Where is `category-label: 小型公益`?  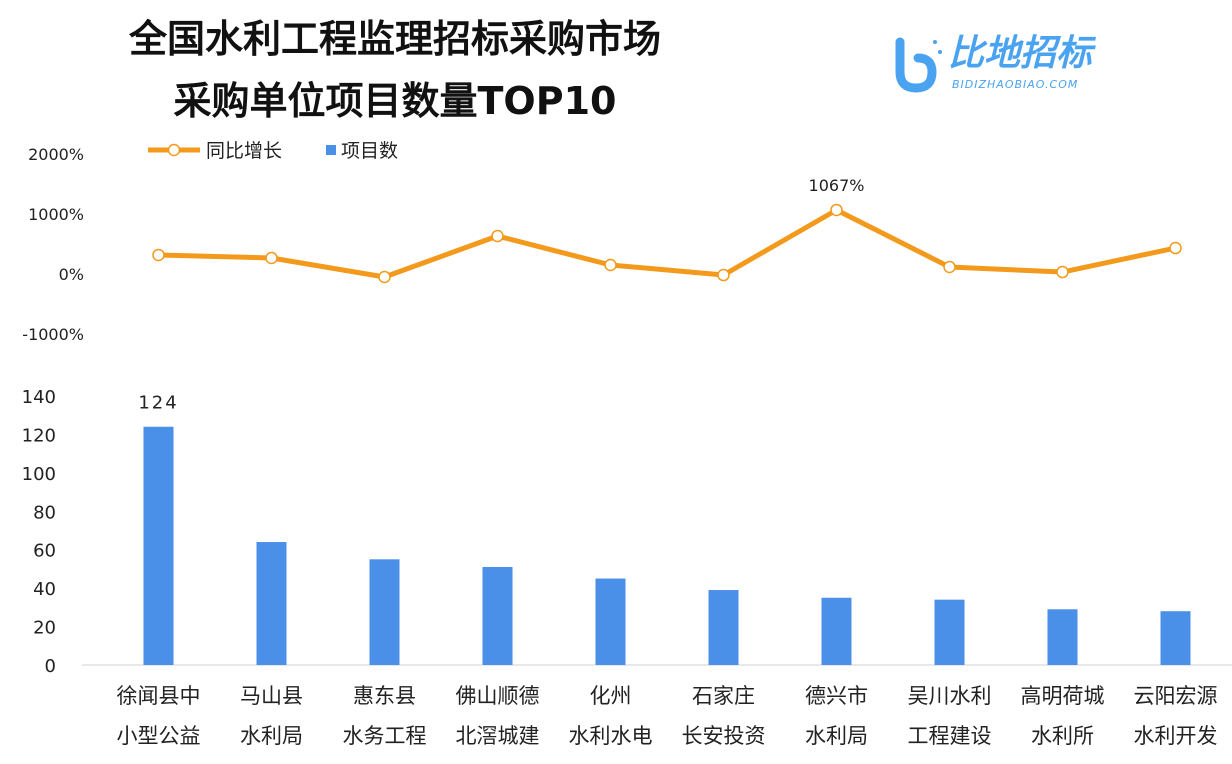 category-label: 小型公益 is located at coordinates (159, 736).